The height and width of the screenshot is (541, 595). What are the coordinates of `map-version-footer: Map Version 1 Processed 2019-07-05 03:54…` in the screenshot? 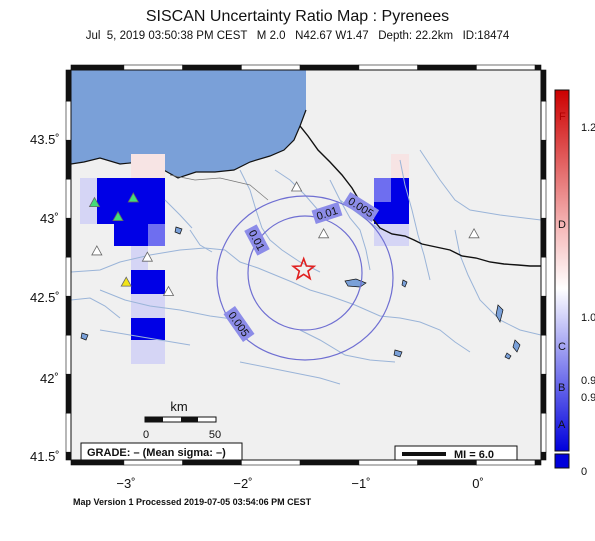 It's located at (192, 502).